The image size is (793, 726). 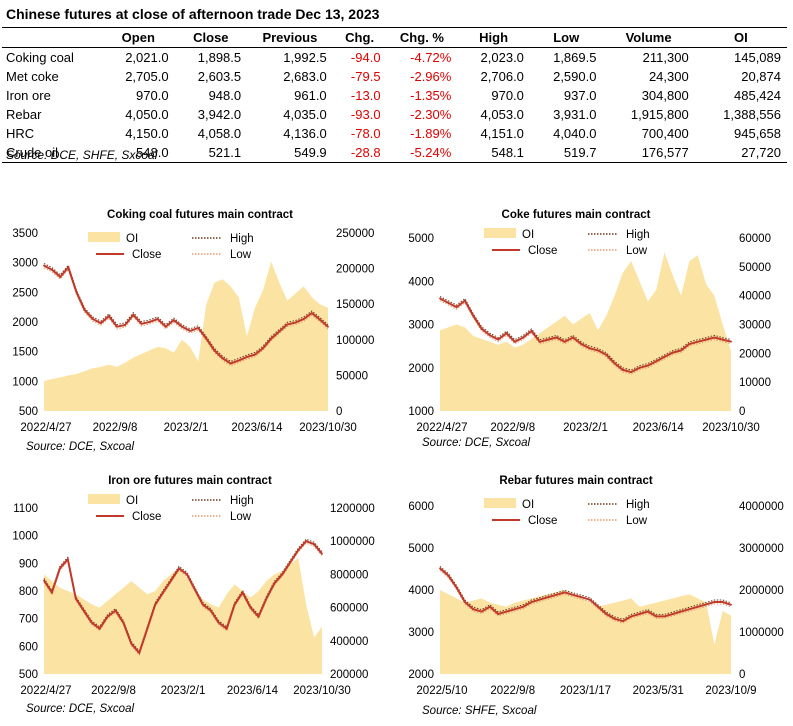 What do you see at coordinates (352, 509) in the screenshot?
I see `y-right-tick-label: 1200000` at bounding box center [352, 509].